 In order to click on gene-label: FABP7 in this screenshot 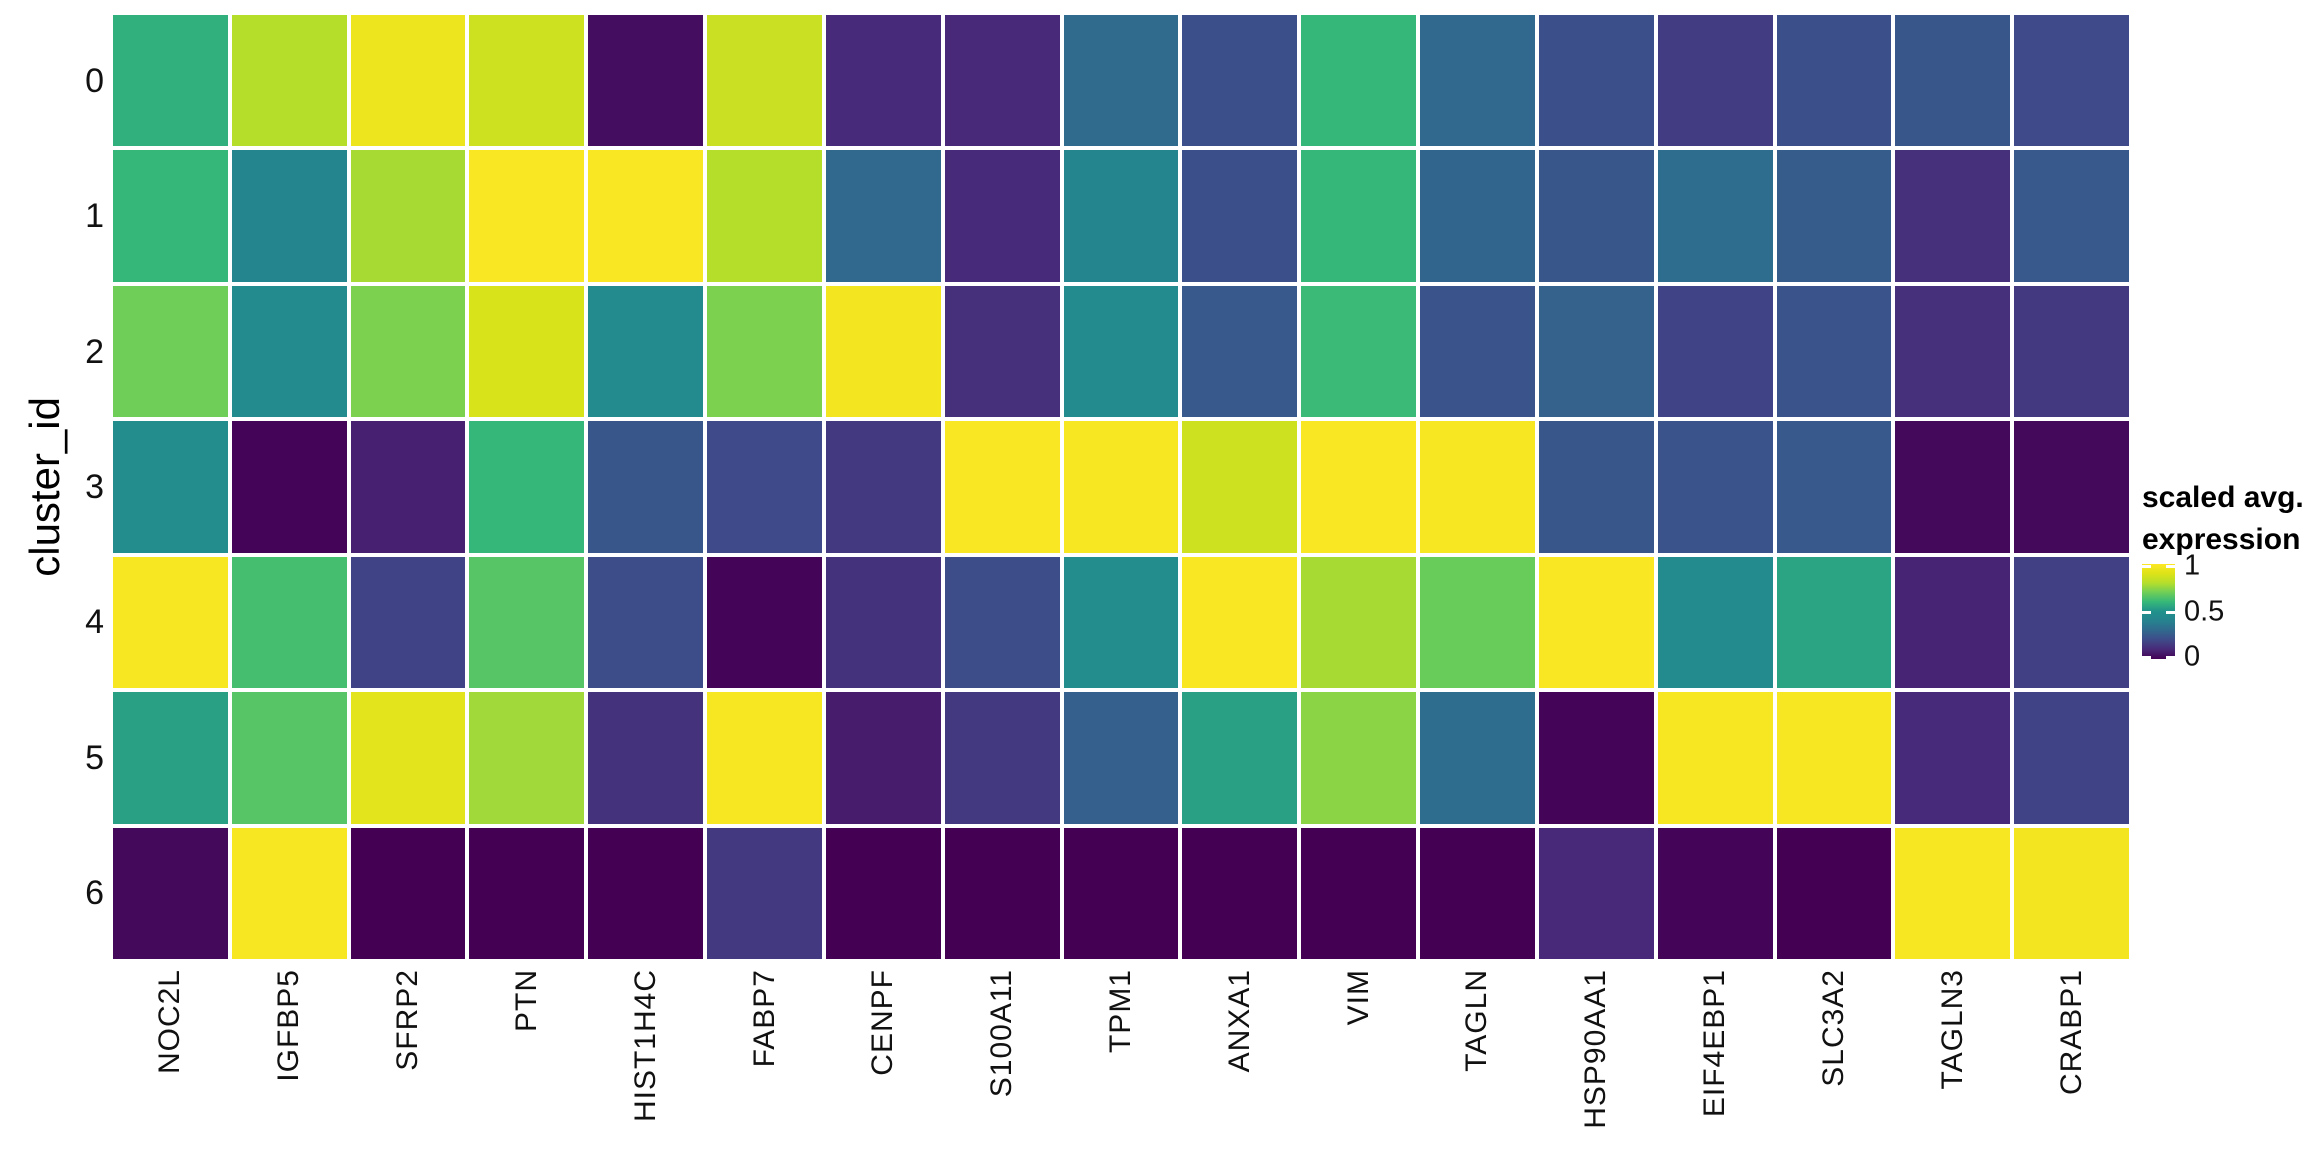, I will do `click(764, 1018)`.